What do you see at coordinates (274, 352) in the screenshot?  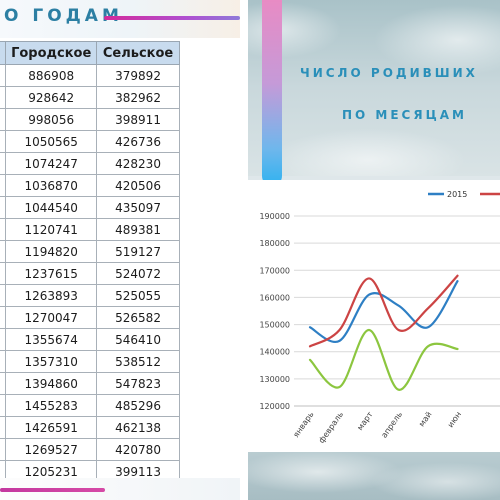 I see `y-tick-label: 140000` at bounding box center [274, 352].